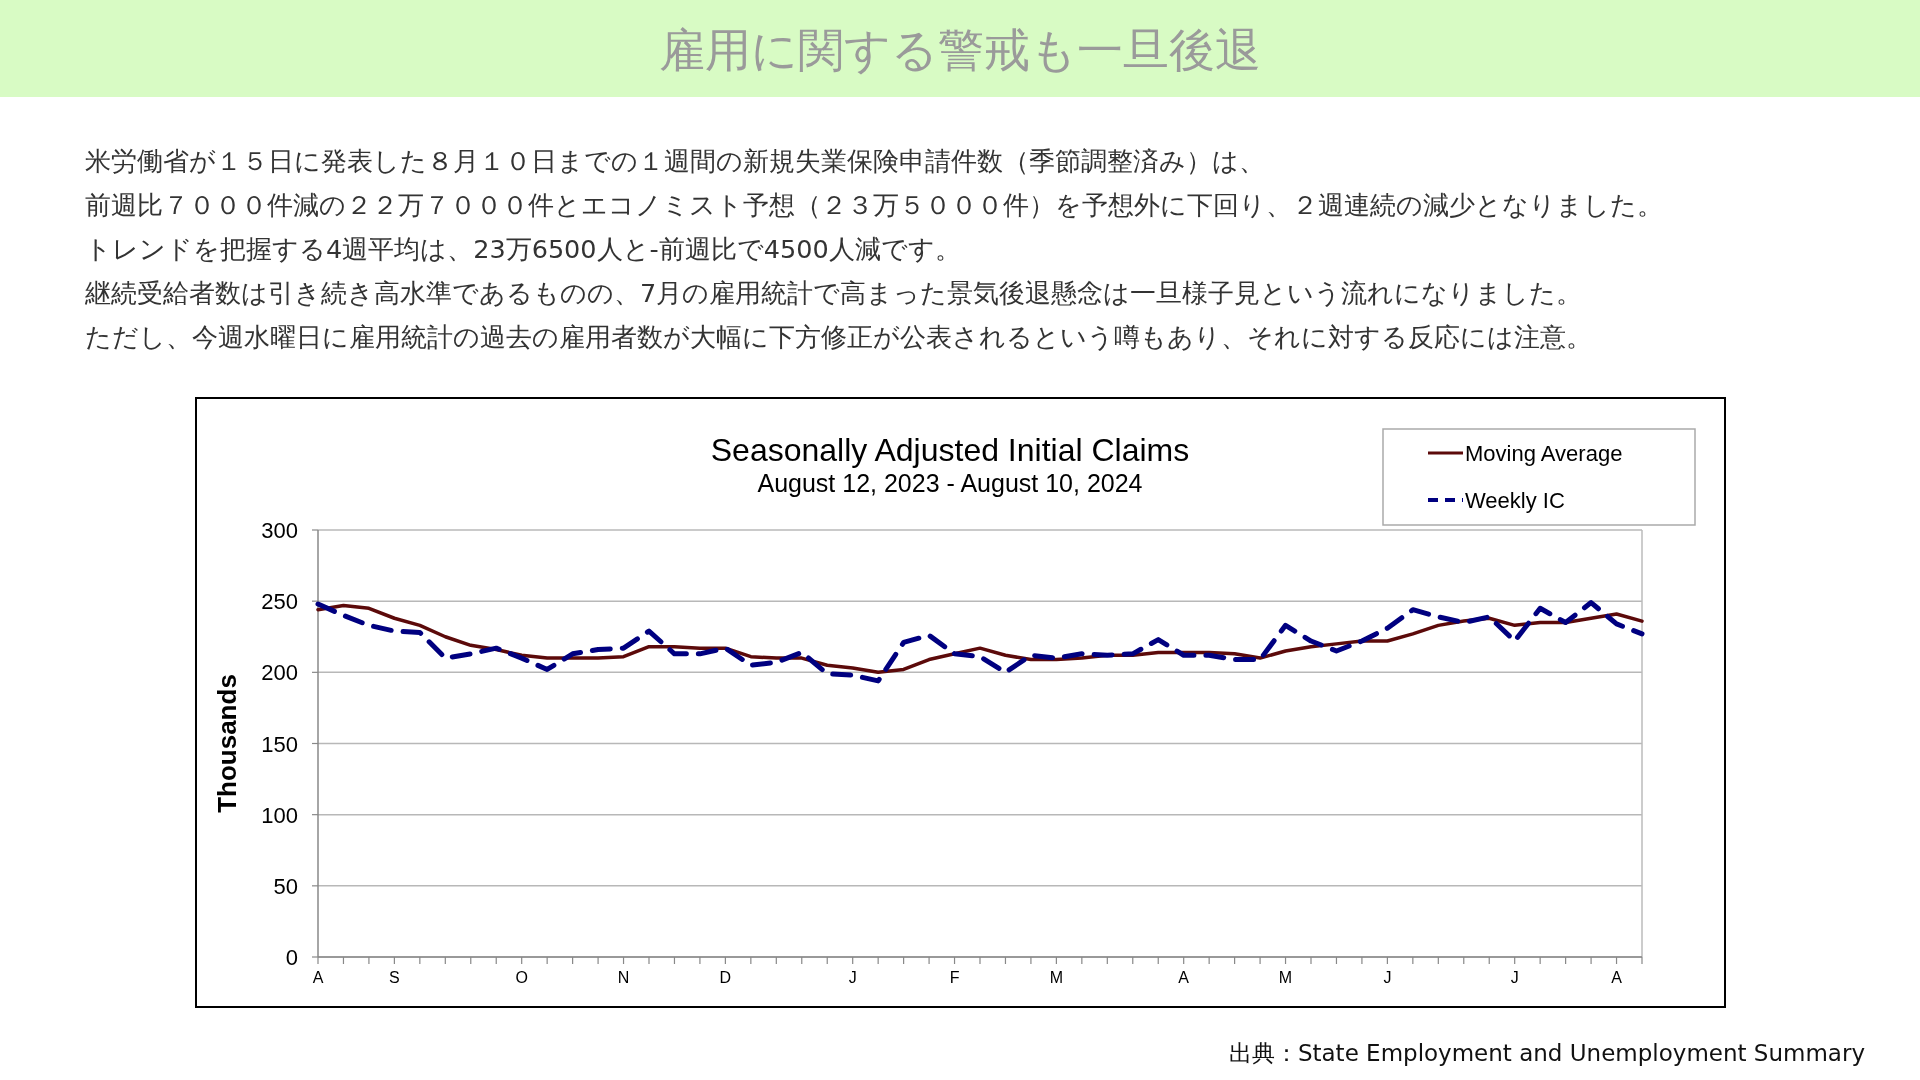 The height and width of the screenshot is (1080, 1920). Describe the element at coordinates (279, 815) in the screenshot. I see `y-tick-label: 100` at that location.